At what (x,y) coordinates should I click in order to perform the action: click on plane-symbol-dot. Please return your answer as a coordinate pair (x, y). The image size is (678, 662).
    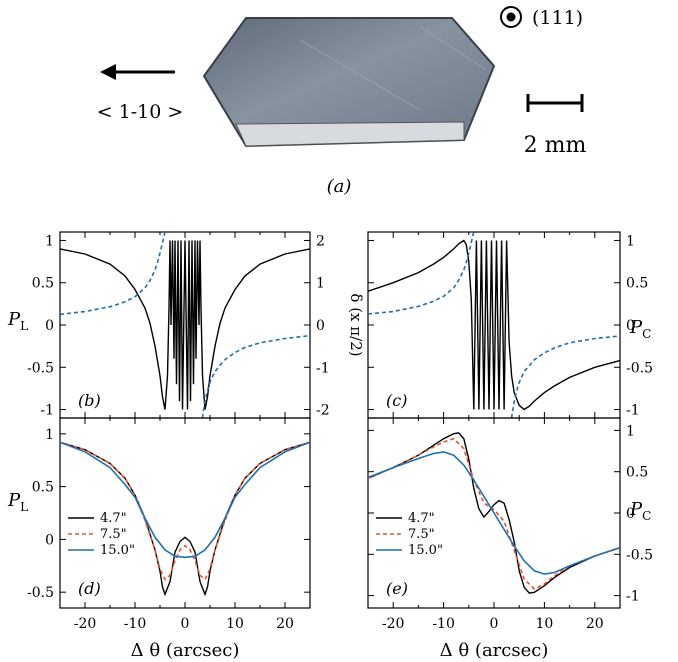
    Looking at the image, I should click on (511, 17).